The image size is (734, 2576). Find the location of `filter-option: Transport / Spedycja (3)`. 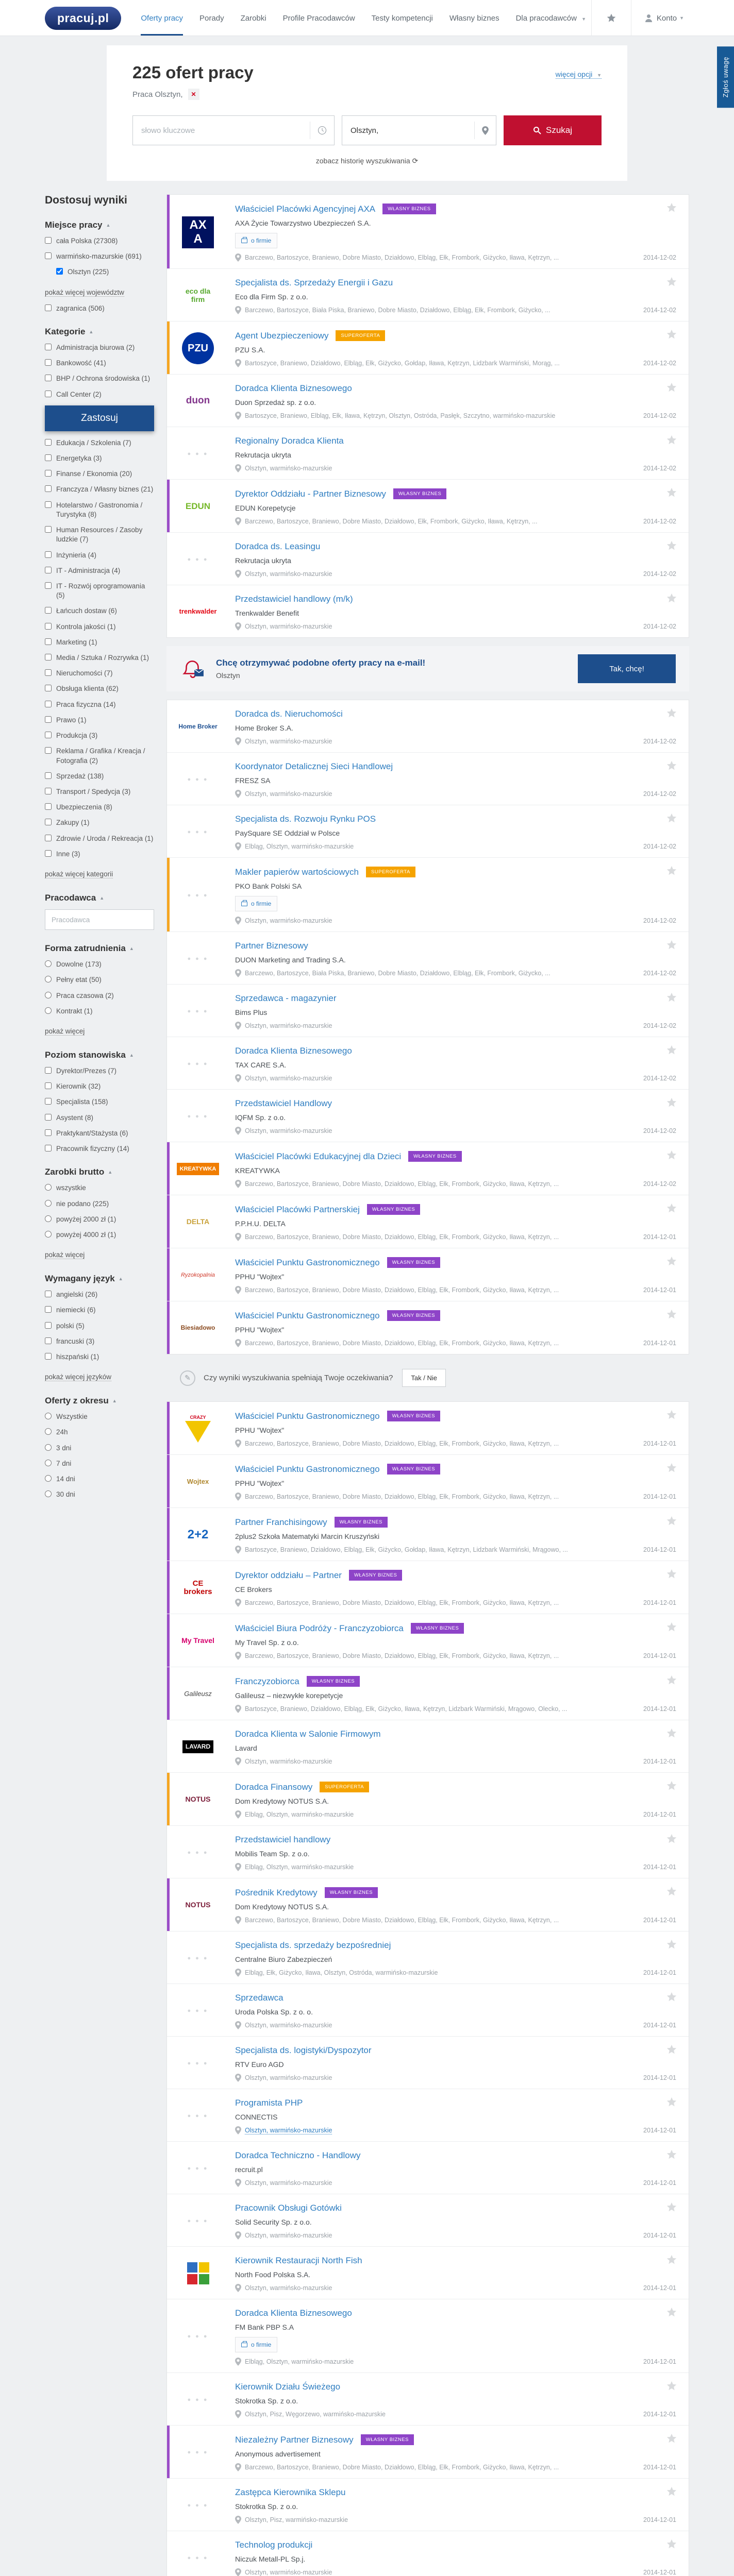

filter-option: Transport / Spedycja (3) is located at coordinates (99, 791).